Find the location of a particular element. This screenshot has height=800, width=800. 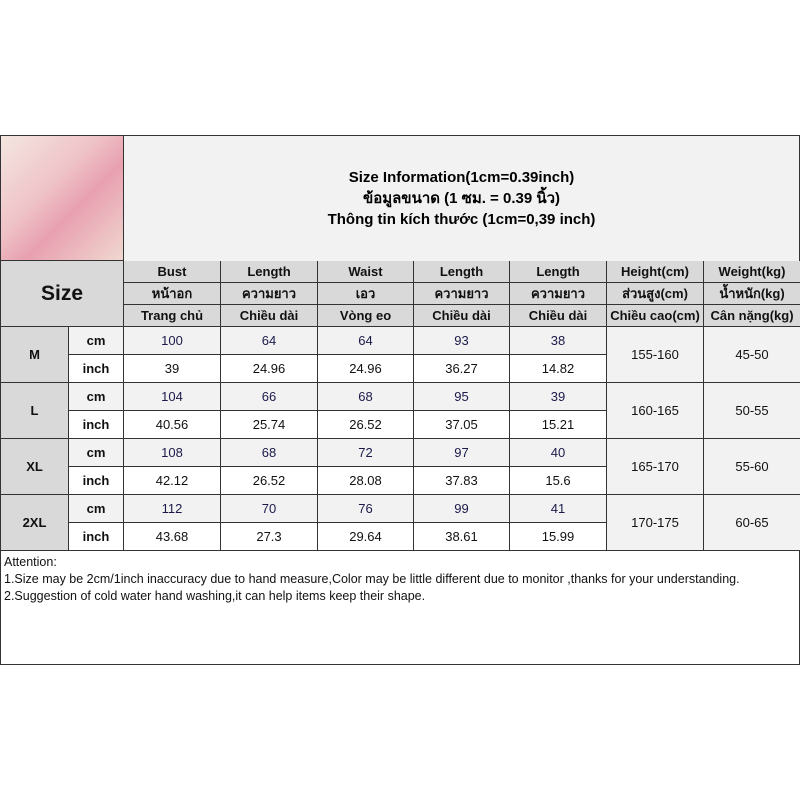

column-header: Height(cm) is located at coordinates (655, 272).